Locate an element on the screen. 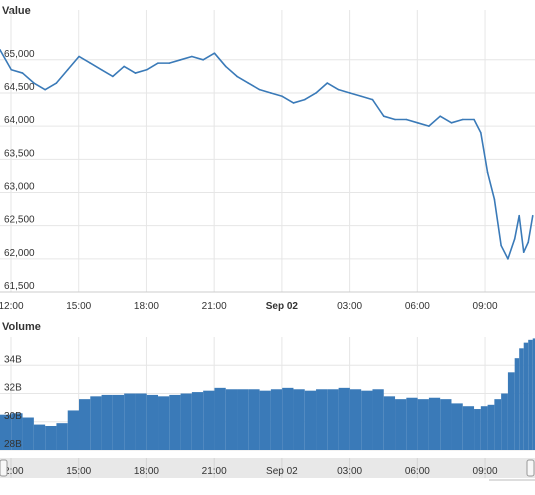 This screenshot has width=535, height=495. value-y-tick-label: 63,500 is located at coordinates (19, 153).